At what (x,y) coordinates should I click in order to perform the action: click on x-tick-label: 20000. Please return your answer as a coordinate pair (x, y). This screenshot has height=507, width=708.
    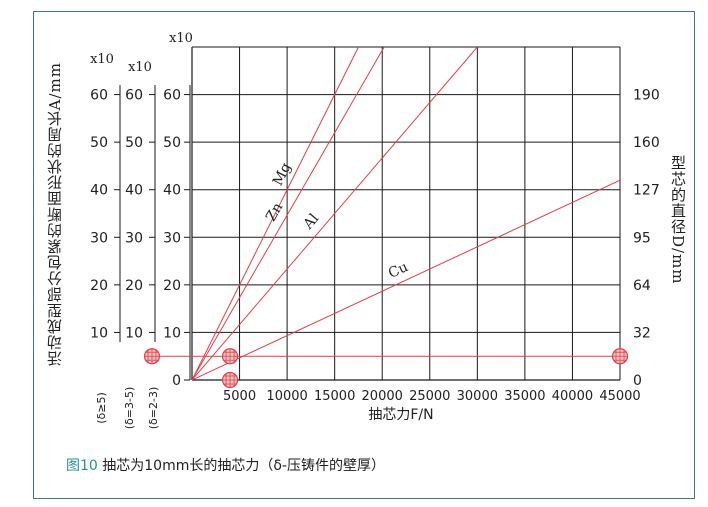
    Looking at the image, I should click on (382, 396).